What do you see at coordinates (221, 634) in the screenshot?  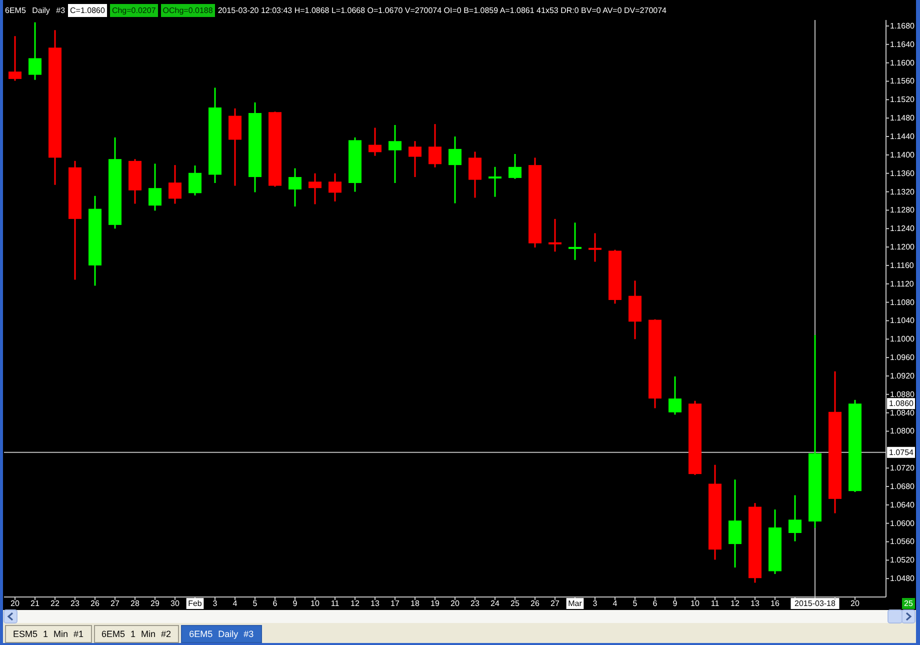 I see `tab: 6EM5 Daily #3` at bounding box center [221, 634].